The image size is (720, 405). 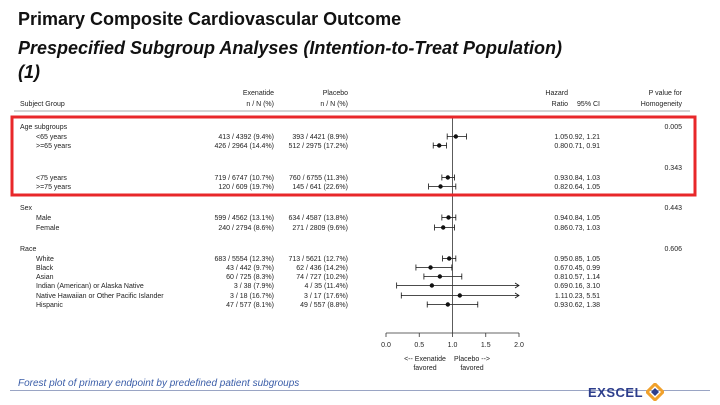 I want to click on row-label: <65 years, so click(x=51, y=137).